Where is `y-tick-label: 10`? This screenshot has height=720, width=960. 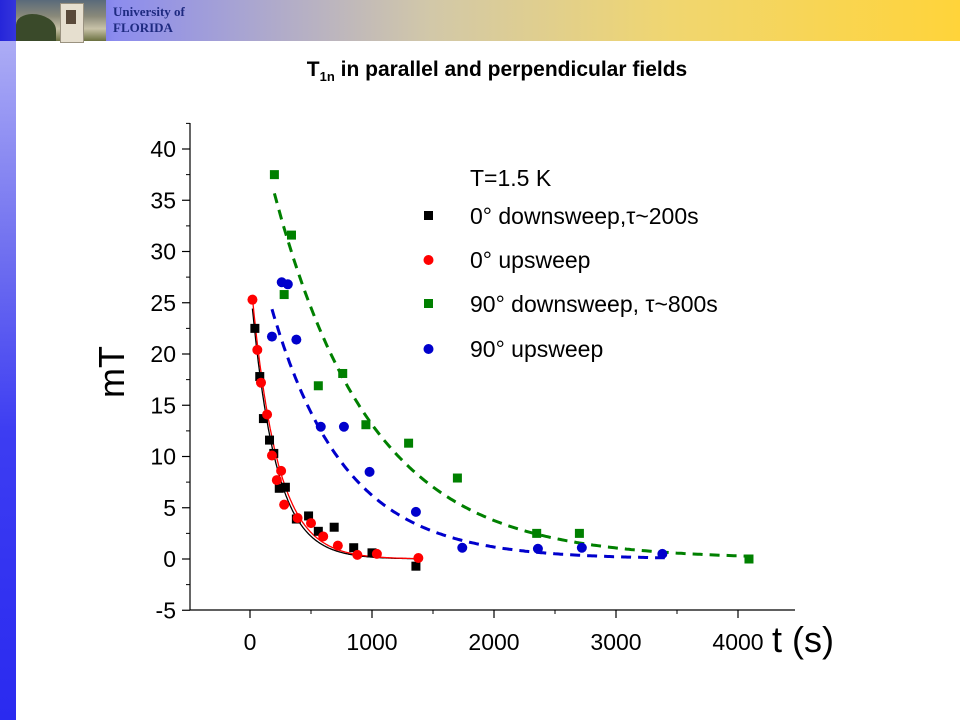
y-tick-label: 10 is located at coordinates (163, 457).